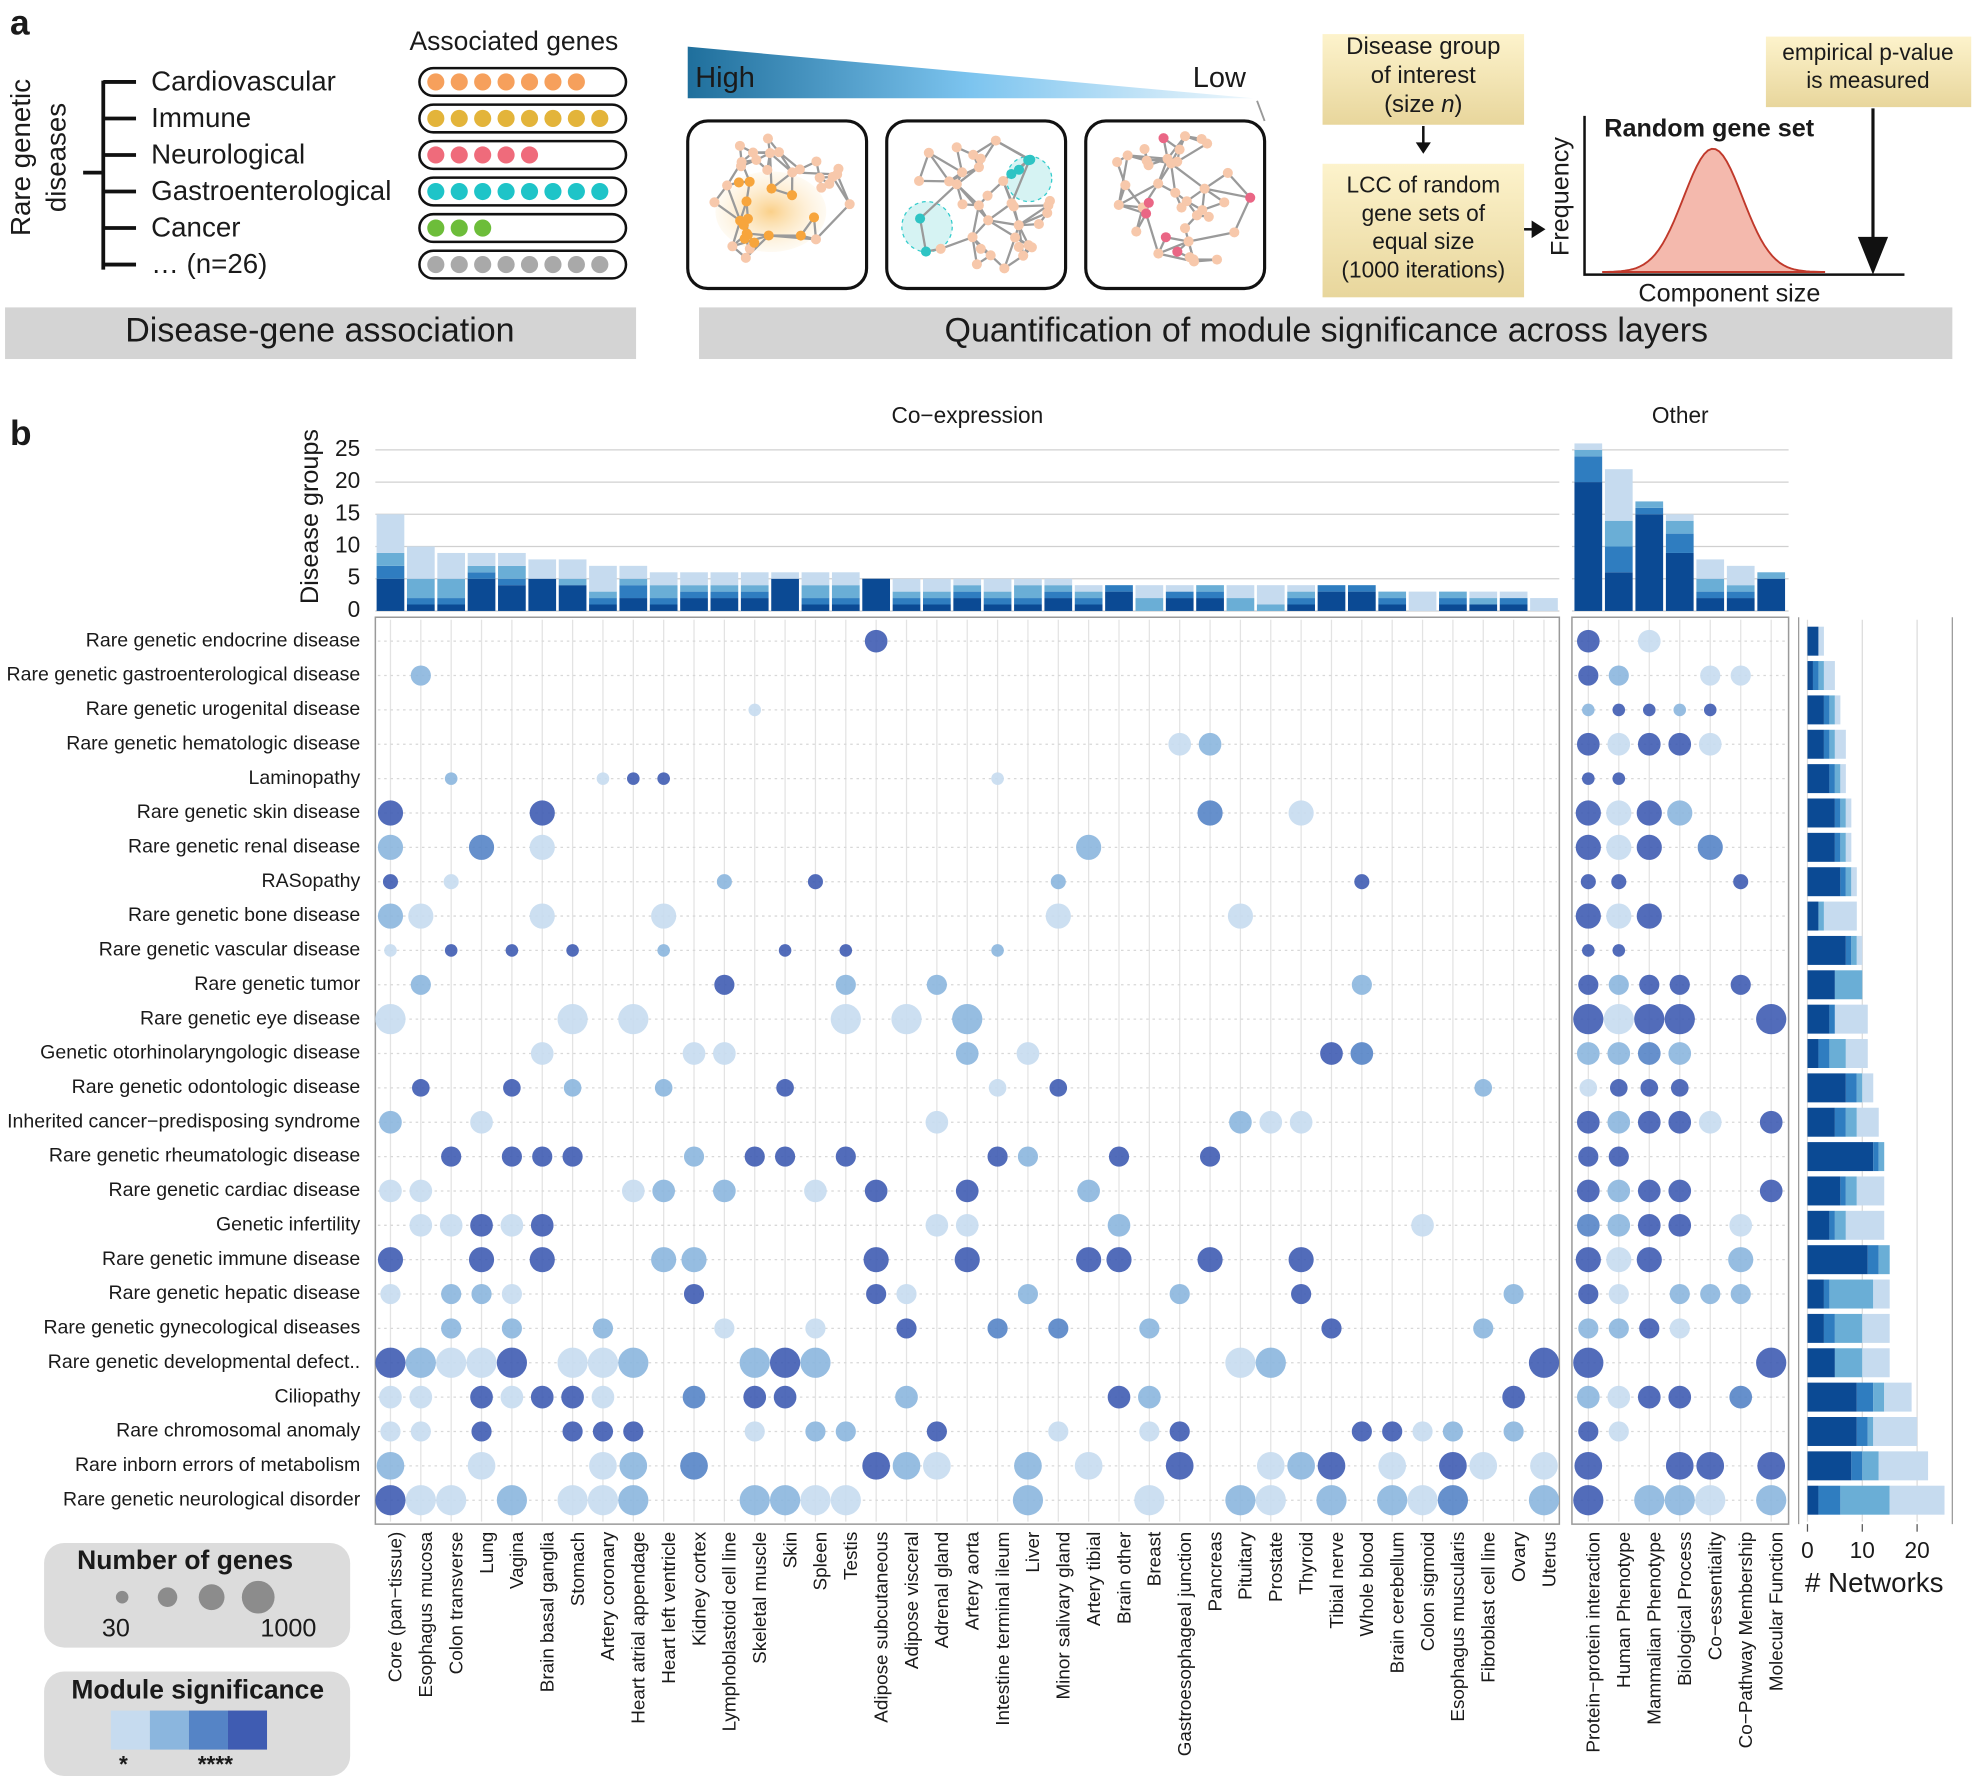  What do you see at coordinates (288, 1629) in the screenshot?
I see `legend-label: 1000` at bounding box center [288, 1629].